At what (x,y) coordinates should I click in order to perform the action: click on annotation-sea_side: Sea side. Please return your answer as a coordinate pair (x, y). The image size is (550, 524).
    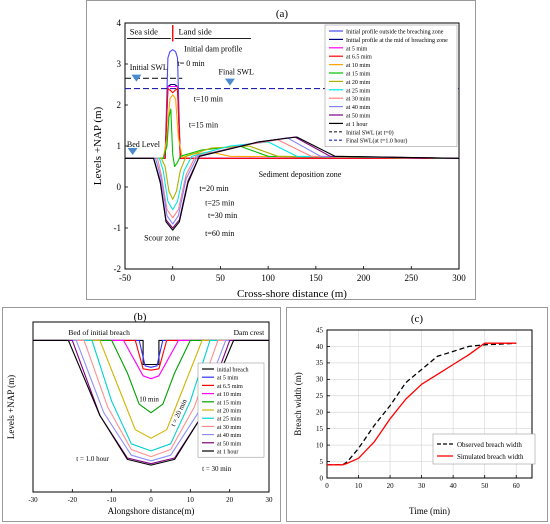
    Looking at the image, I should click on (144, 31).